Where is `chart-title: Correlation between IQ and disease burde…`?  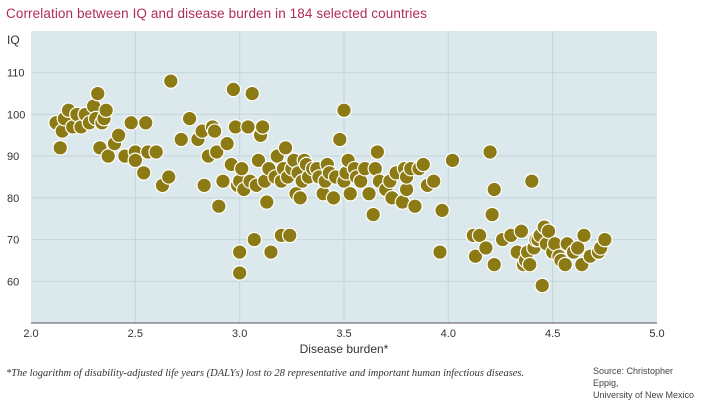
chart-title: Correlation between IQ and disease burde… is located at coordinates (216, 13).